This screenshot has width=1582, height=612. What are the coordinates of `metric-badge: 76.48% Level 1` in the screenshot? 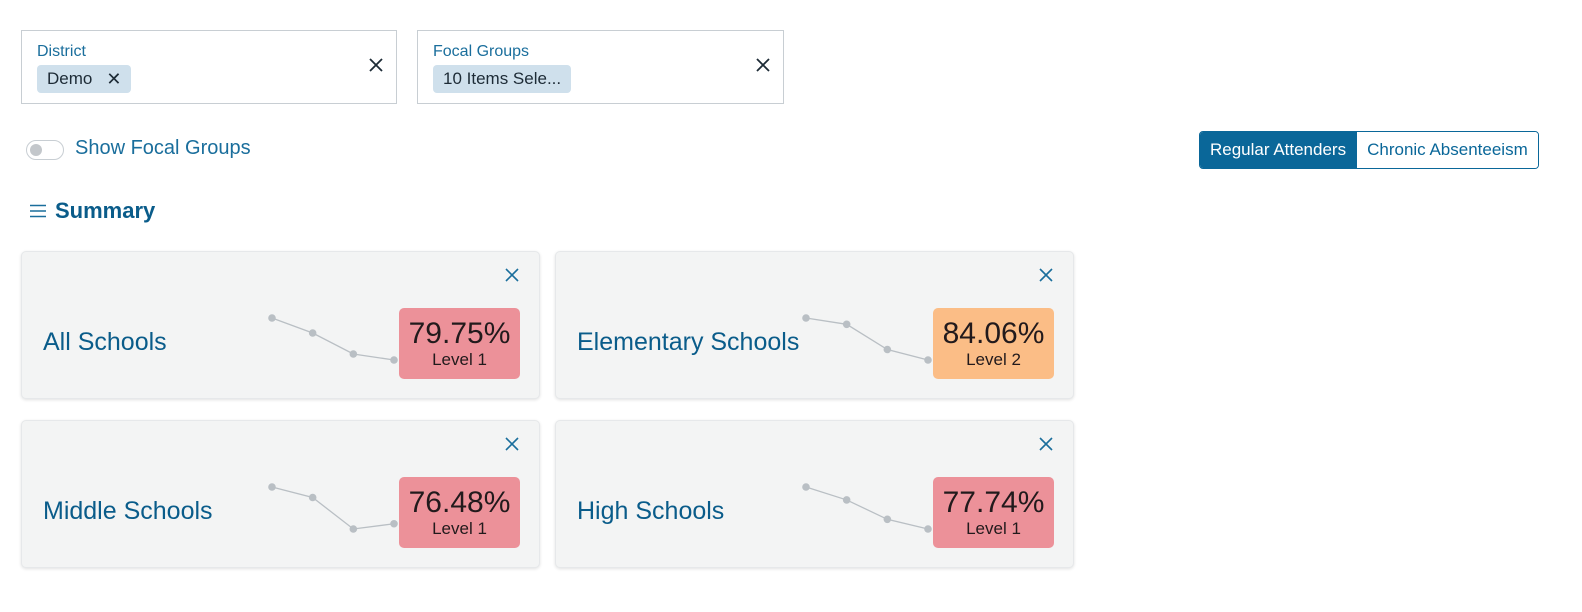 It's located at (459, 512).